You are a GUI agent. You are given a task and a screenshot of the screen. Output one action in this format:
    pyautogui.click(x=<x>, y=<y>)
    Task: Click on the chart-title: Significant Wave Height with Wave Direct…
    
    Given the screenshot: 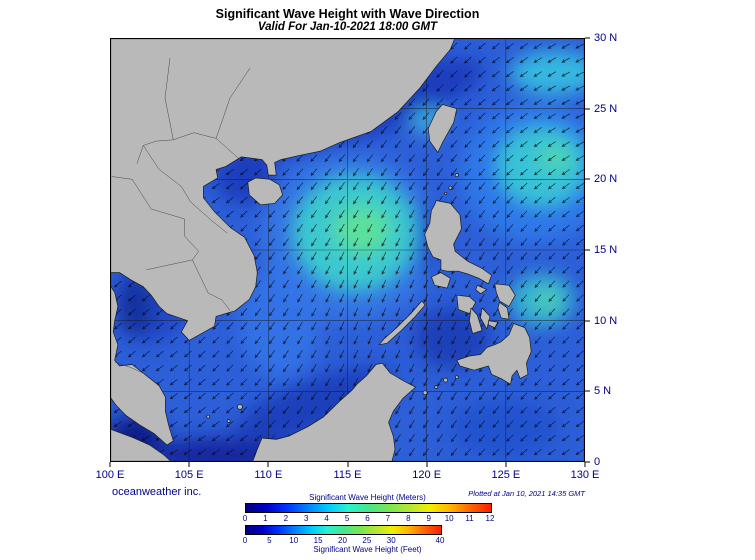 What is the action you would take?
    pyautogui.click(x=347, y=14)
    